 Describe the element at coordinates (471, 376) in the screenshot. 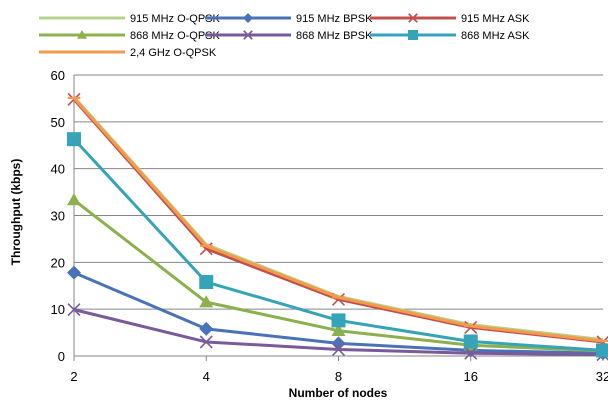

I see `x-tick-label-16: 16` at that location.